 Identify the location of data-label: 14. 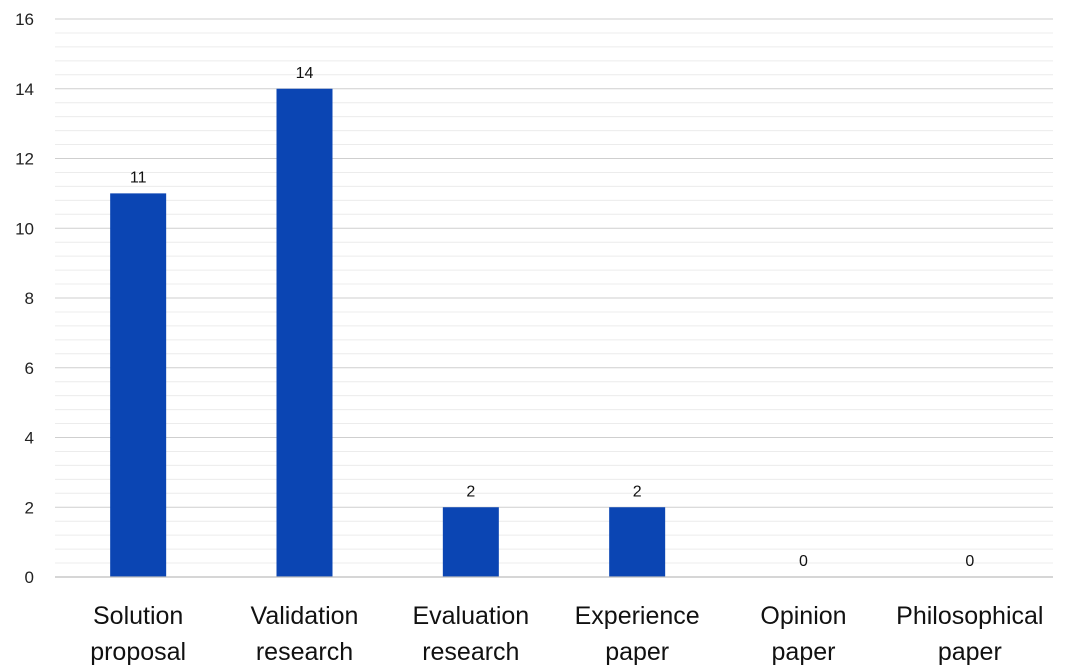
(305, 73).